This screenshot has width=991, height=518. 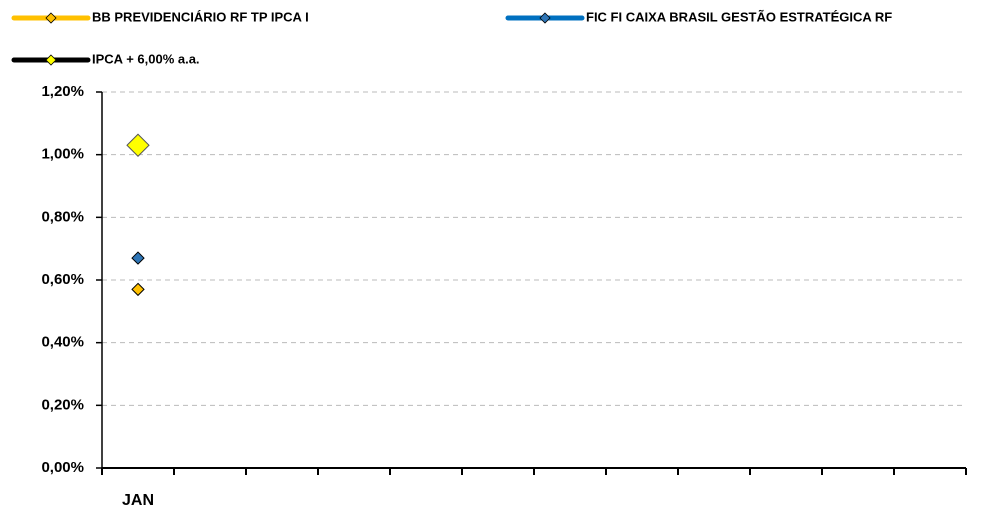 I want to click on y-tick-label: 1,00%, so click(x=62, y=154).